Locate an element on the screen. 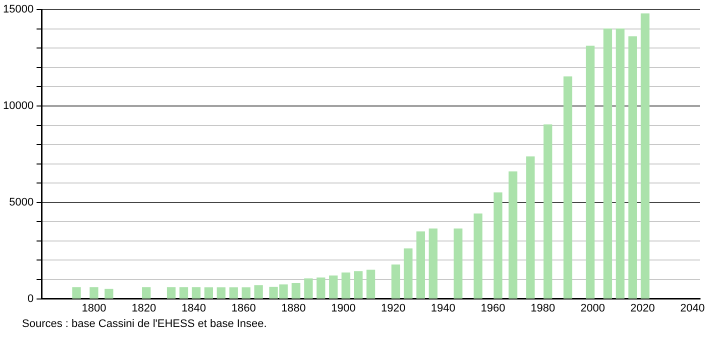  source-note: Sources : base Cassini de l'EHESS et base Insee. is located at coordinates (144, 324).